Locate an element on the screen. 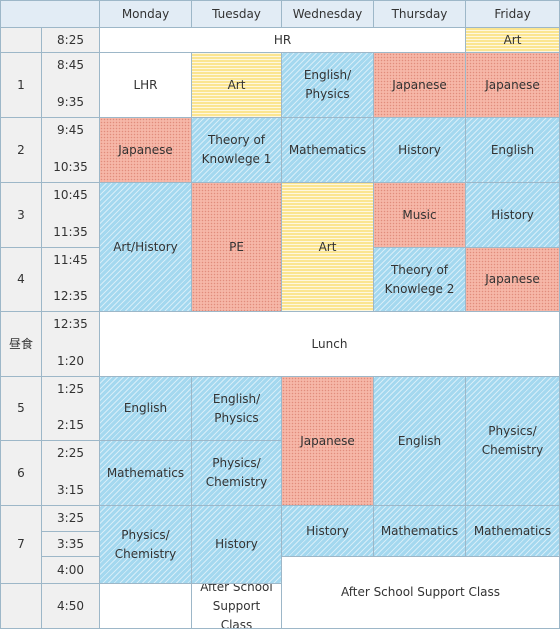 Image resolution: width=560 pixels, height=630 pixels. cell-hr: HR is located at coordinates (283, 40).